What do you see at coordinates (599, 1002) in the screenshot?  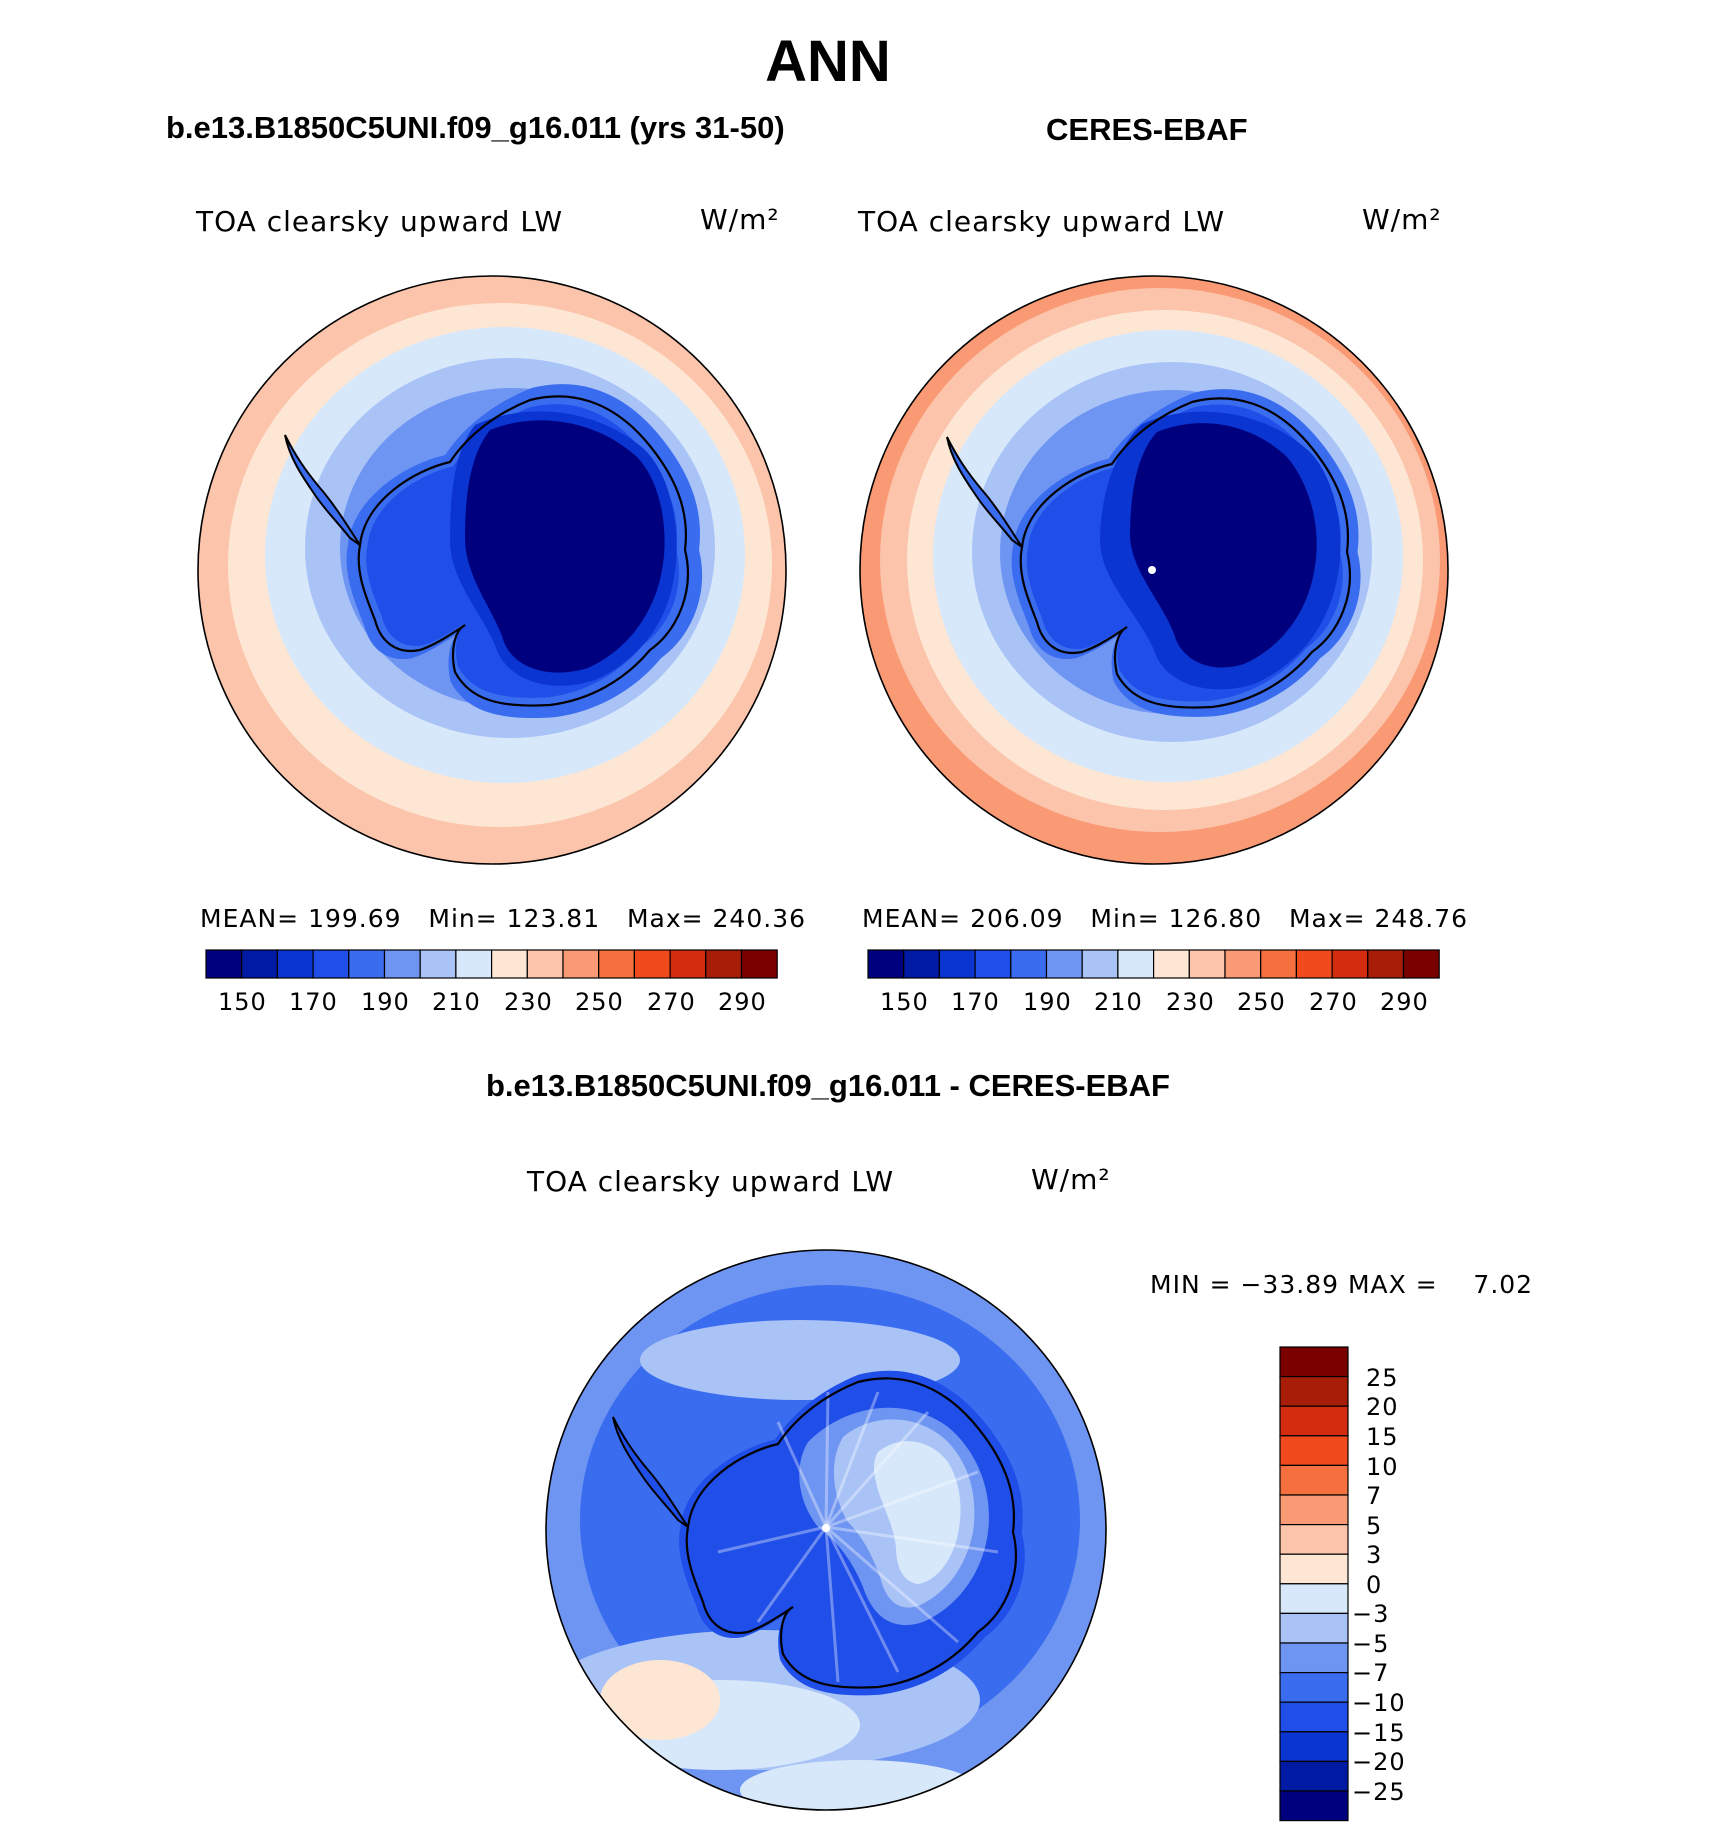 I see `colorbar1-tick-label: 250` at bounding box center [599, 1002].